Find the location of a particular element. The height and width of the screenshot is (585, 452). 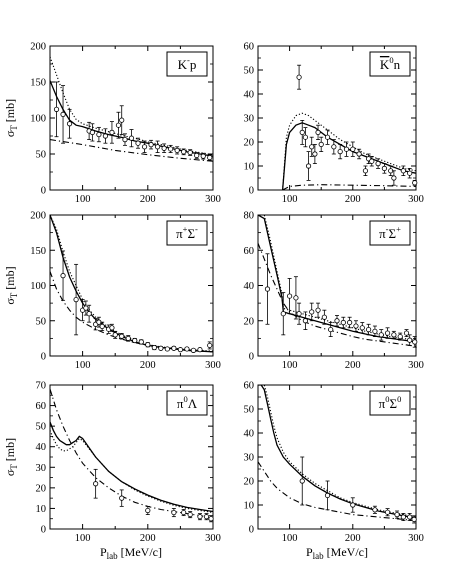

y-tick-label: 80 is located at coordinates (249, 216).